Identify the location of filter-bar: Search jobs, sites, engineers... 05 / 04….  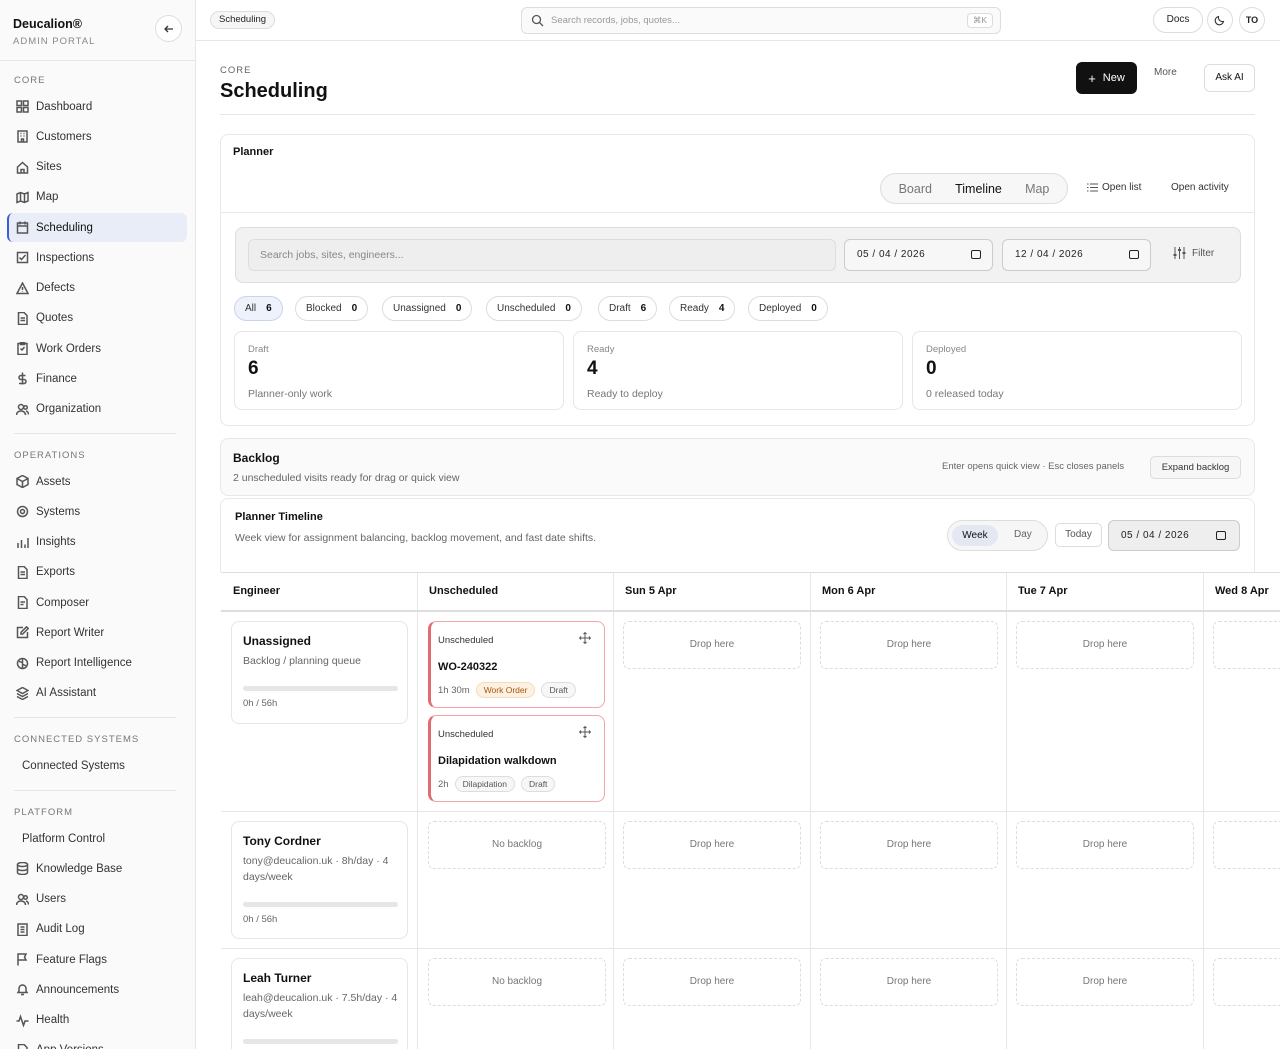
(738, 255).